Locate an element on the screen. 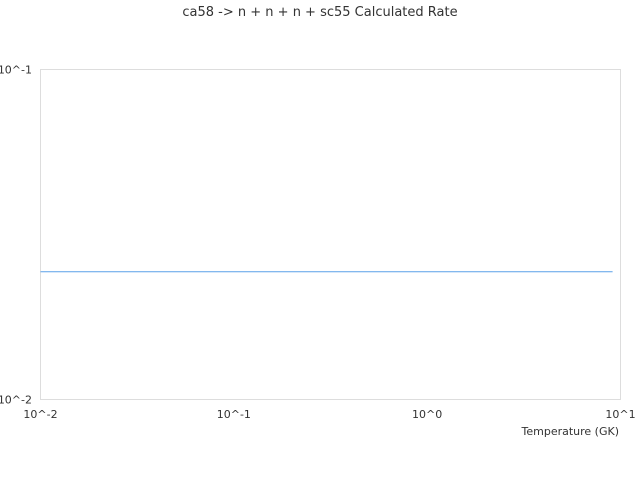  x-tick-label: 10^-1 is located at coordinates (234, 414).